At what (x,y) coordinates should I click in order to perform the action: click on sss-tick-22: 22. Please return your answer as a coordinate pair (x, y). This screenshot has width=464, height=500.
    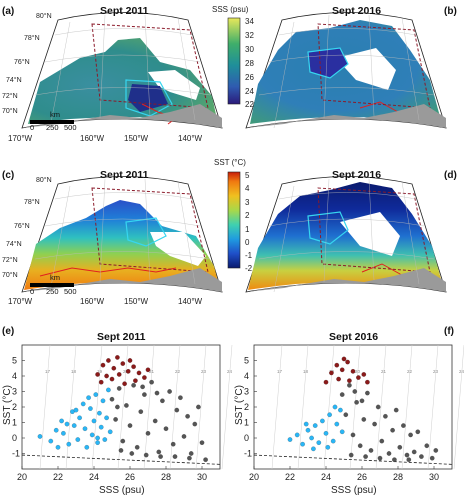
    Looking at the image, I should click on (249, 104).